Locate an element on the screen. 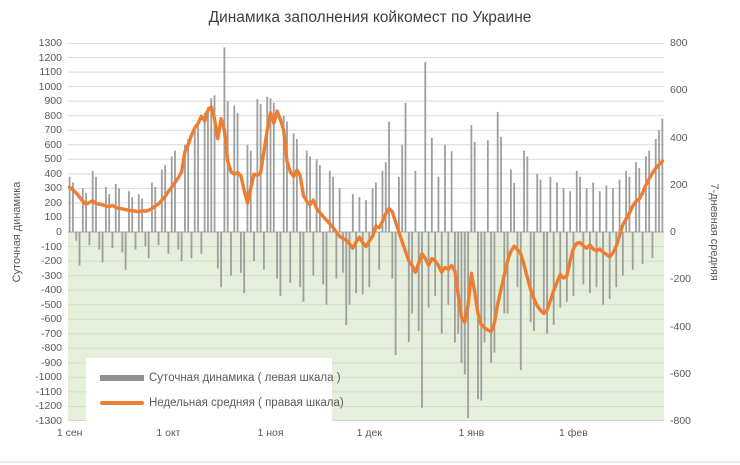  daily-bars-swatch is located at coordinates (122, 377).